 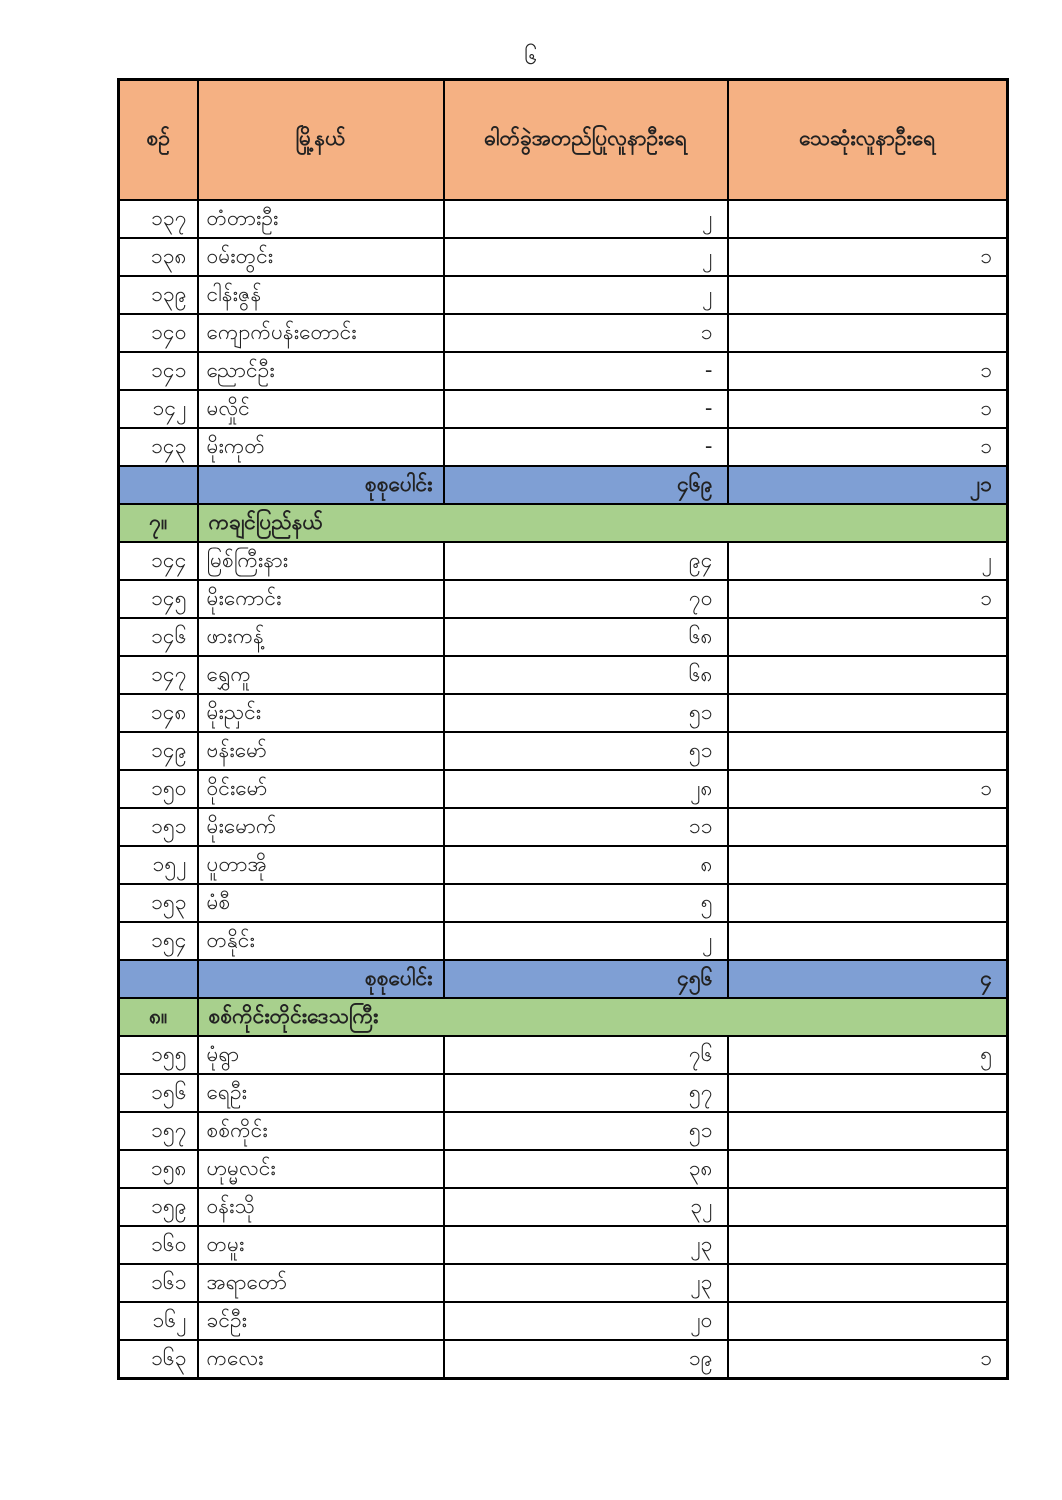 I want to click on confirmed-cell: ၅, so click(x=585, y=903).